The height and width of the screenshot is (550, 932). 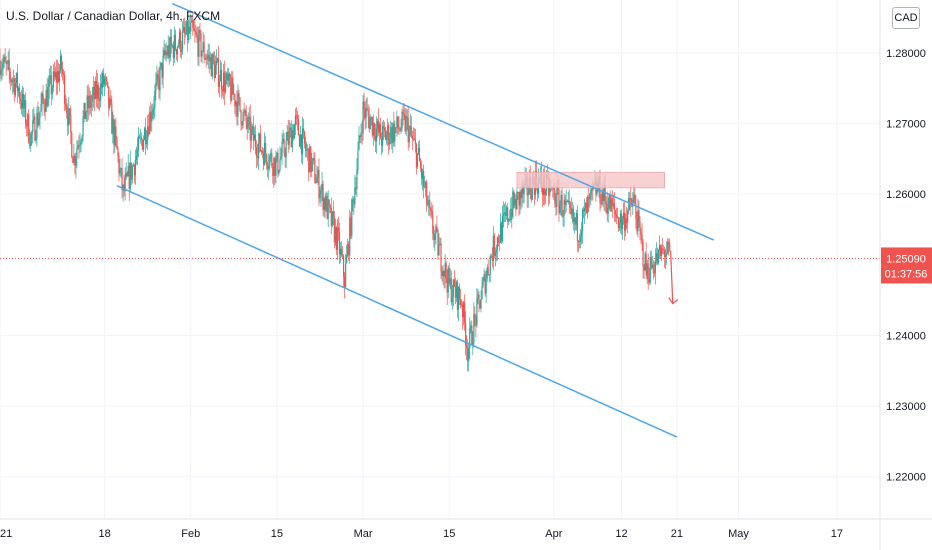 What do you see at coordinates (466, 529) in the screenshot?
I see `time-axis: 2021 18 Feb 15 Mar 15 Apr 12 21 May 17` at bounding box center [466, 529].